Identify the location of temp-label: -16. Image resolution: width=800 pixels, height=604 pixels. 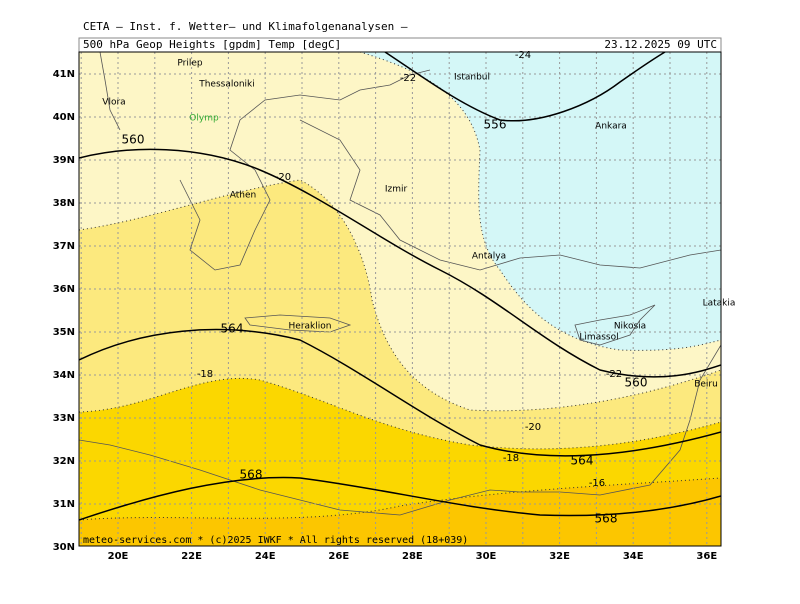
(597, 483).